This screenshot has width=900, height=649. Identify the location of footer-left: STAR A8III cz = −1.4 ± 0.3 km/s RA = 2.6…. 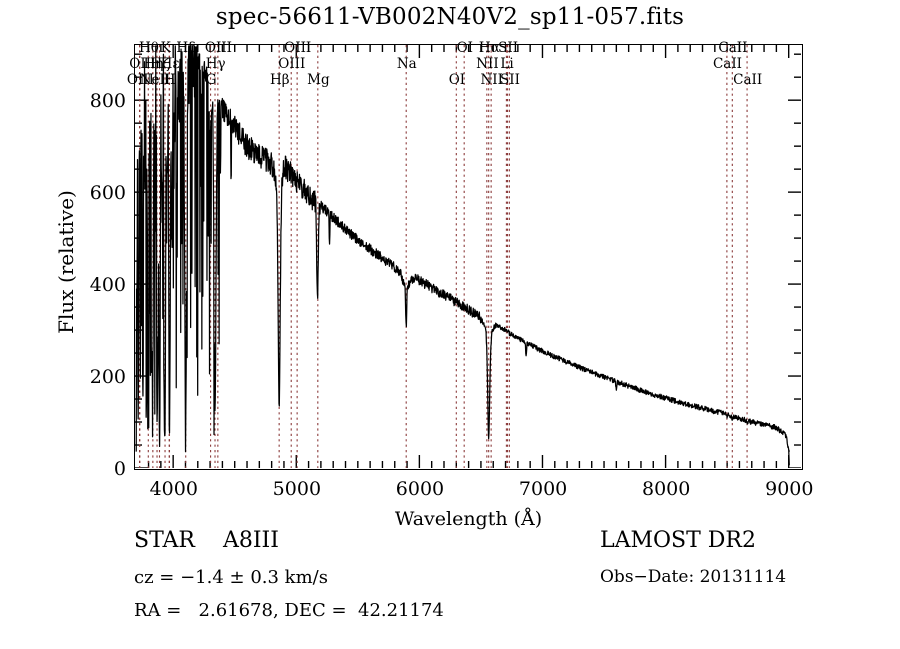
(344, 580).